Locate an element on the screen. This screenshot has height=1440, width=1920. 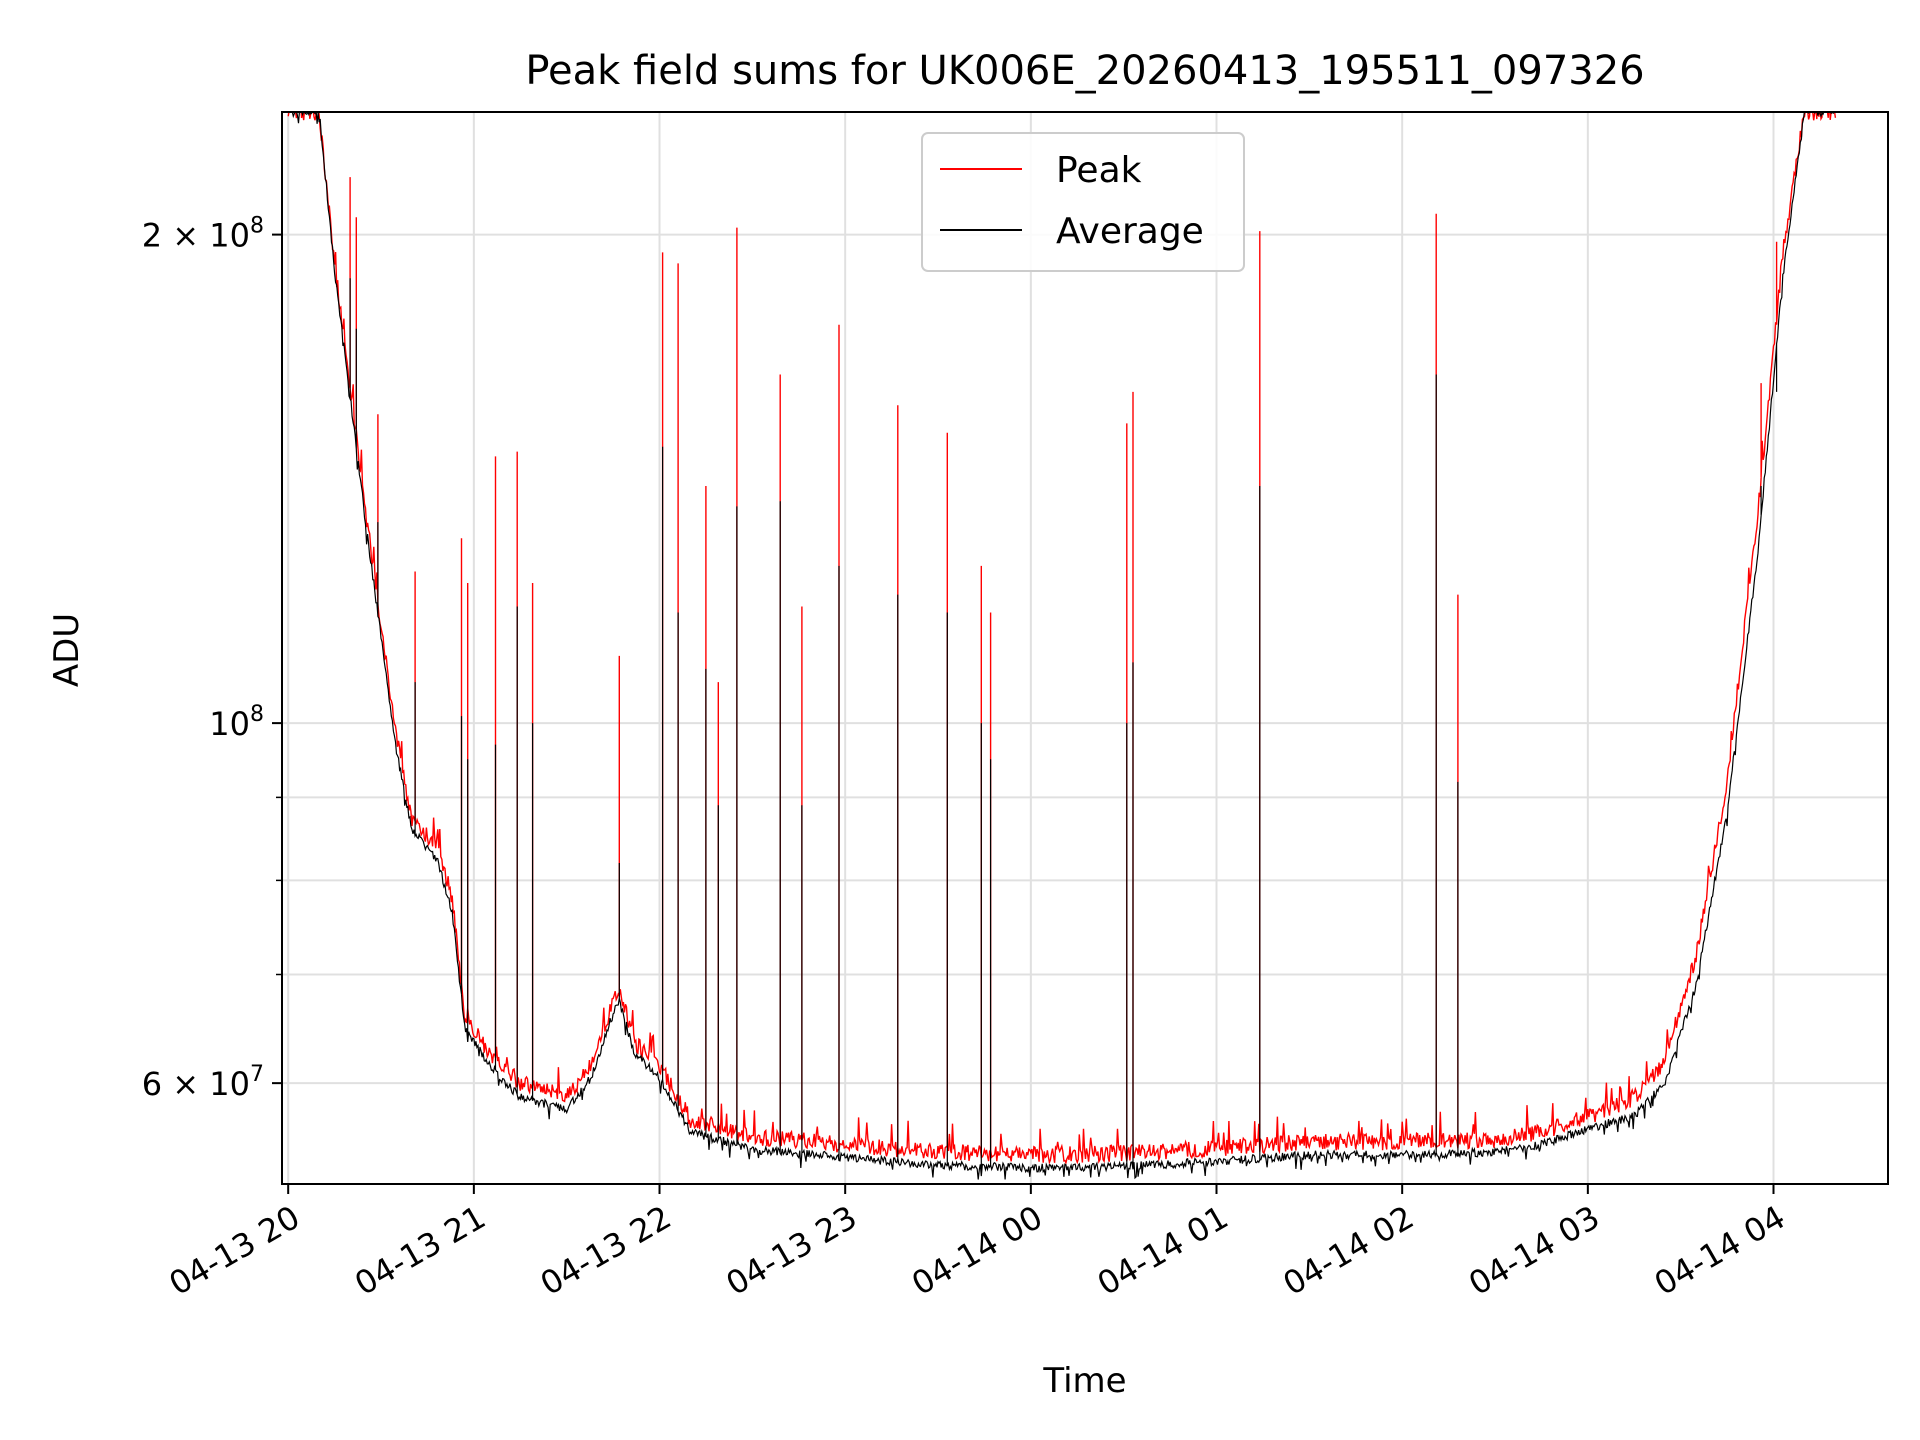
legend-average-label: Average is located at coordinates (1130, 231).